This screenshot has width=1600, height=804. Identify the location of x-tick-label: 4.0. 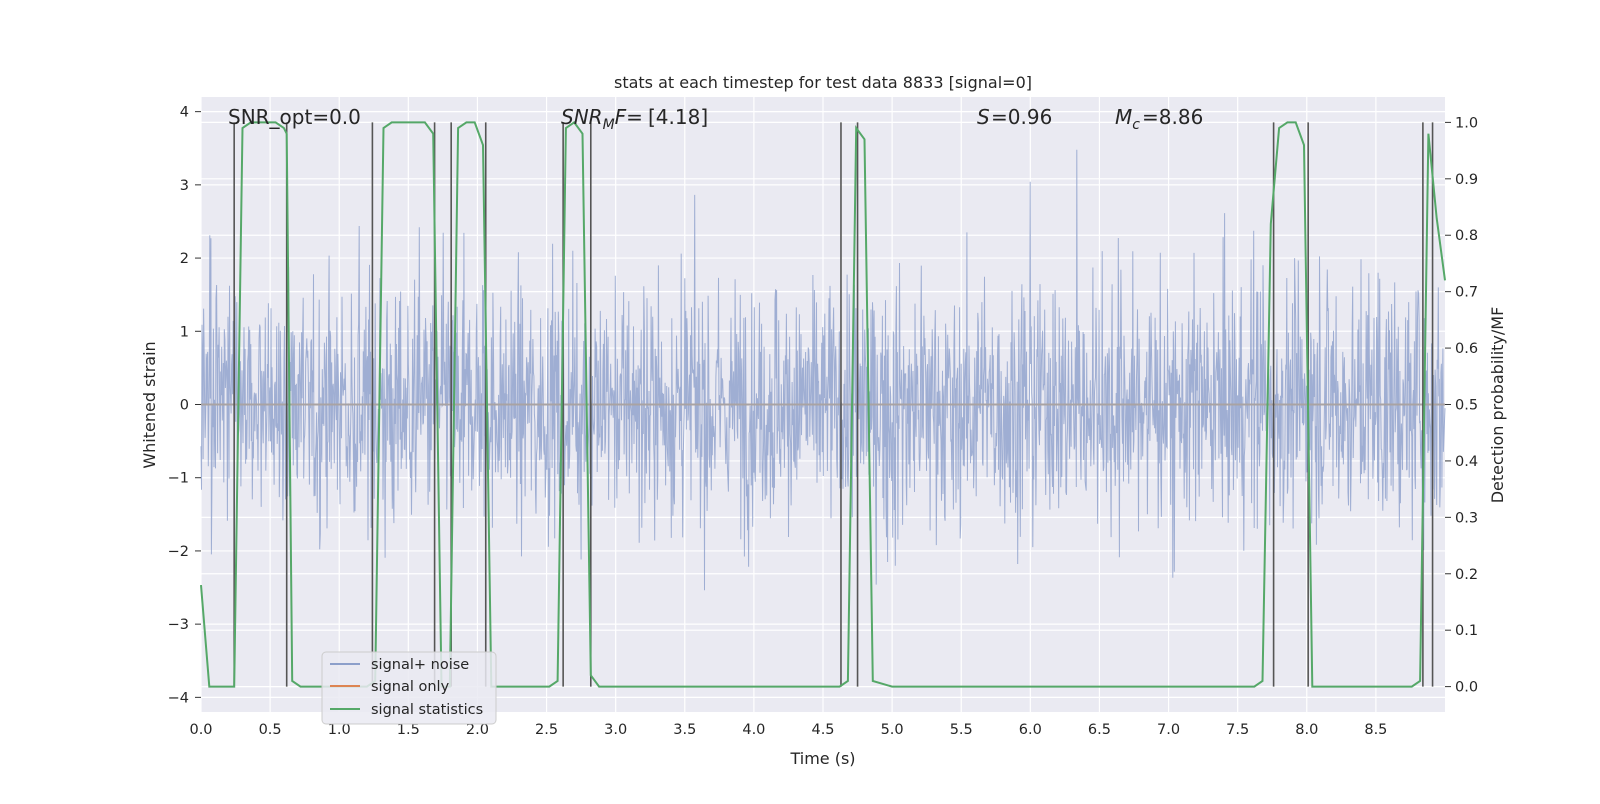
(753, 730).